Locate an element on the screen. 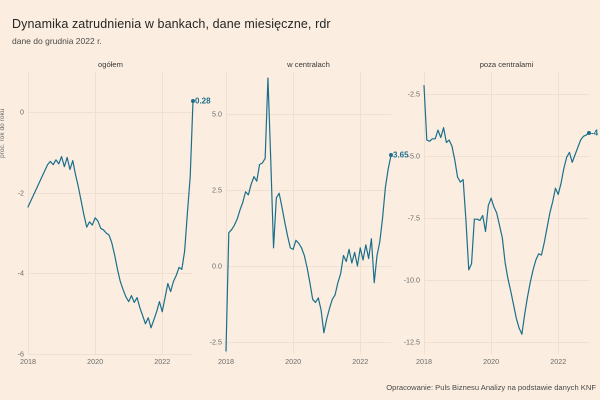  page-subtitle: dane do grudnia 2022 r. is located at coordinates (57, 41).